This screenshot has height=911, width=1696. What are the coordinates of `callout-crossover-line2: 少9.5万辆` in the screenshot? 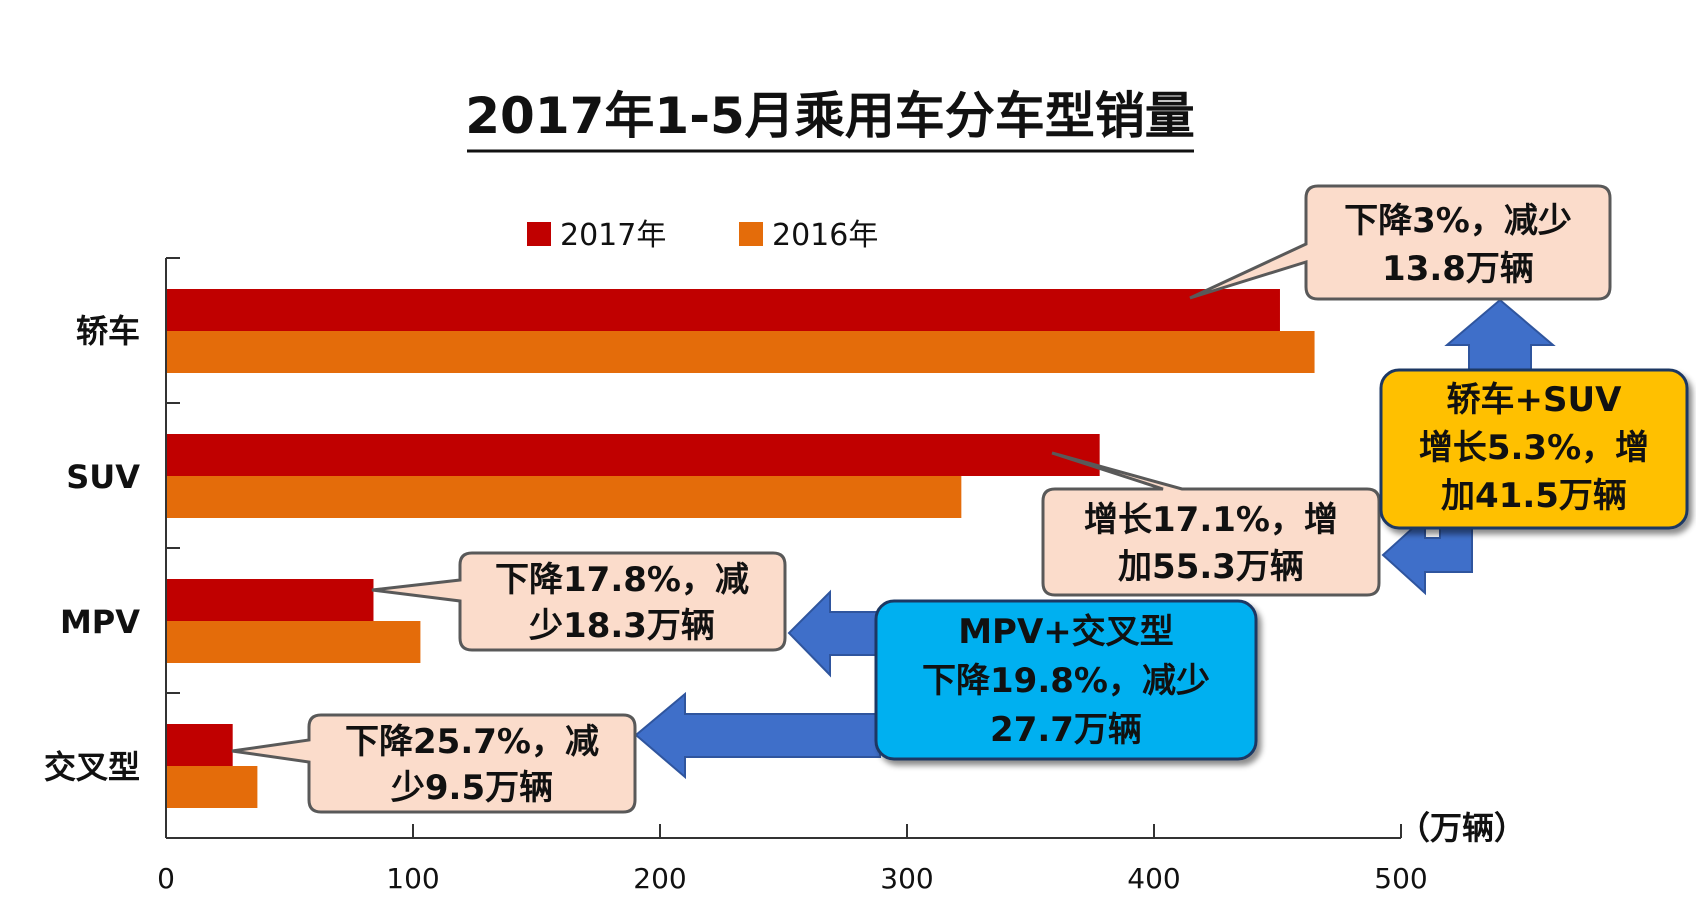 It's located at (472, 788).